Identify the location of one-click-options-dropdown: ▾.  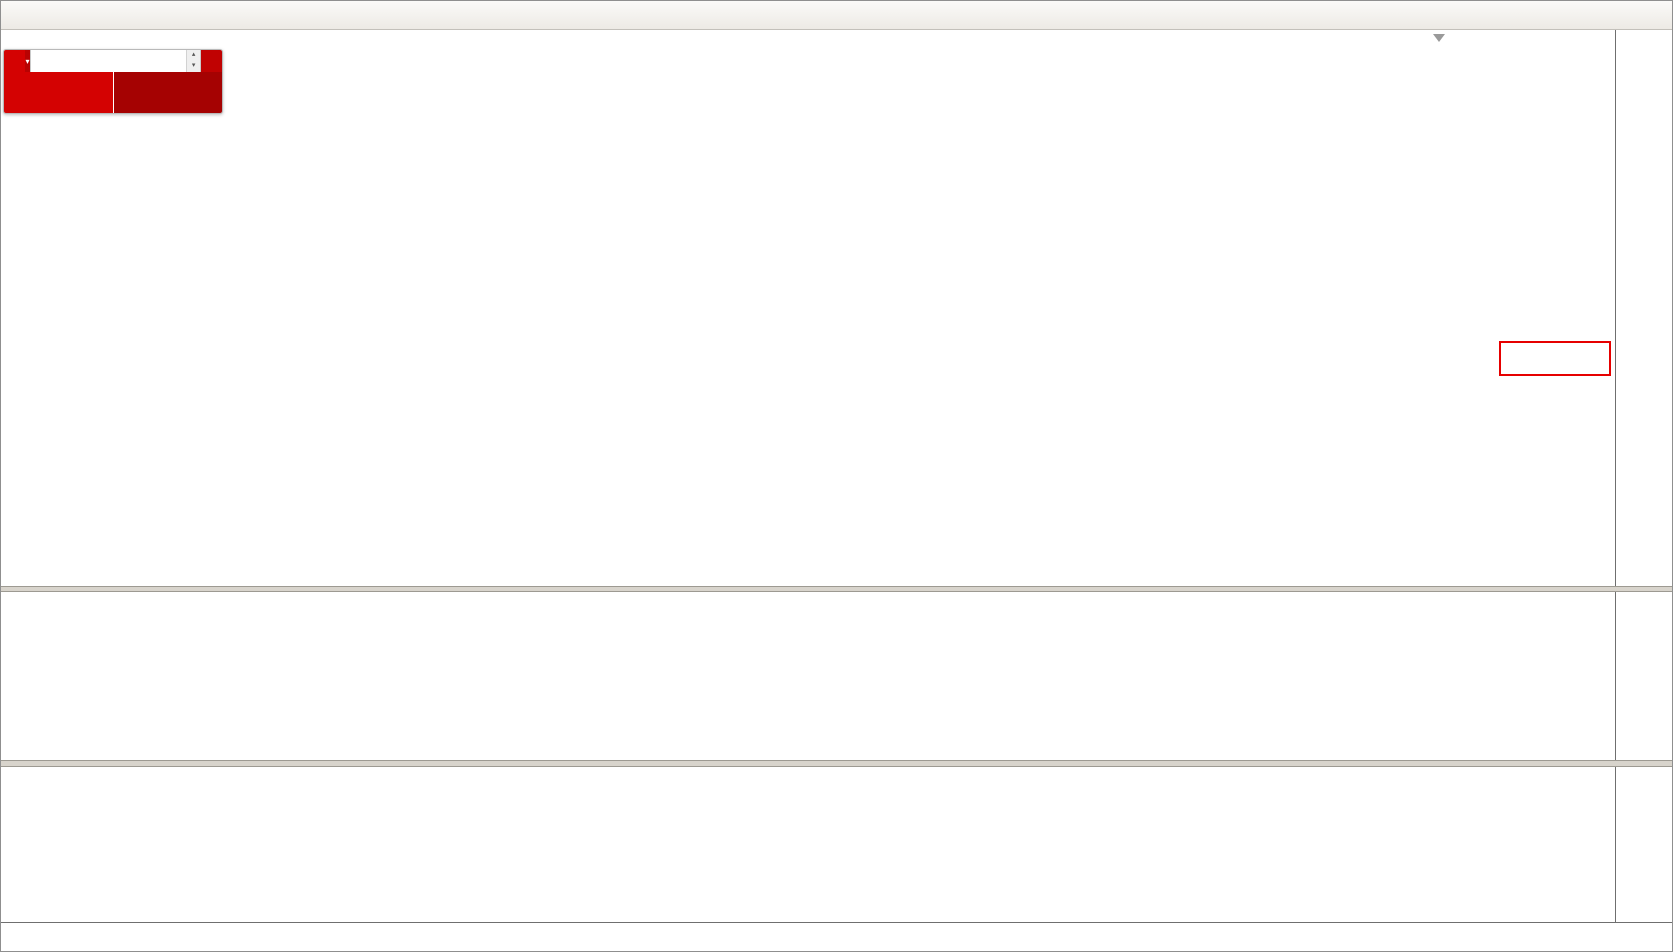
(27, 61).